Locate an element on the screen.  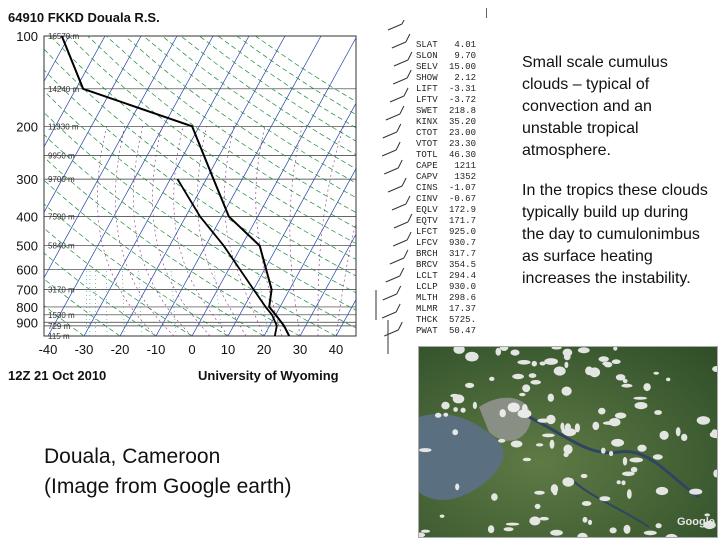
image-source-note: (Image from Google earth) is located at coordinates (168, 486).